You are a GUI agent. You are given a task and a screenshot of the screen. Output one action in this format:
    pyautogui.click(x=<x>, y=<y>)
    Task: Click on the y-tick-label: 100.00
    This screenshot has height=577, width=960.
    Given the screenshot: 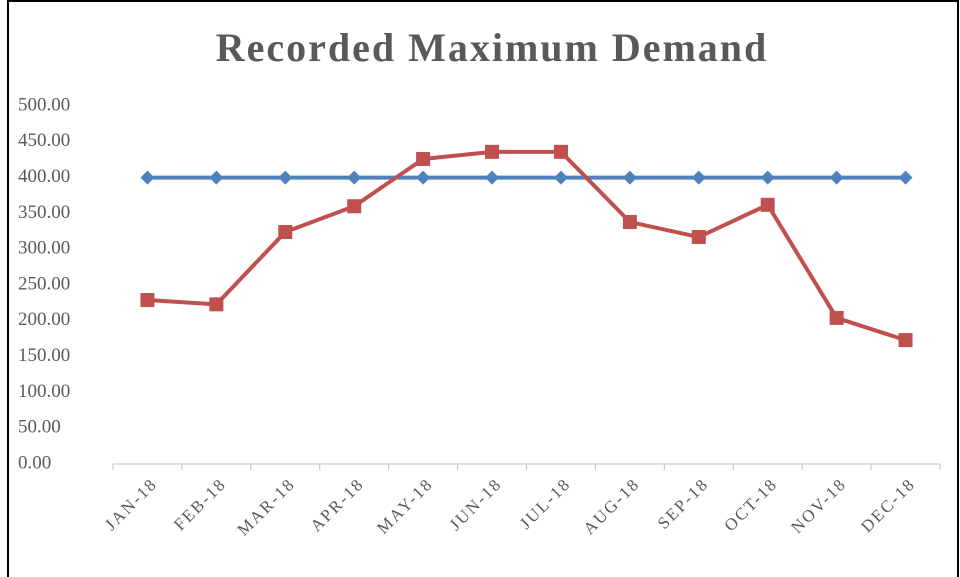 What is the action you would take?
    pyautogui.click(x=44, y=391)
    